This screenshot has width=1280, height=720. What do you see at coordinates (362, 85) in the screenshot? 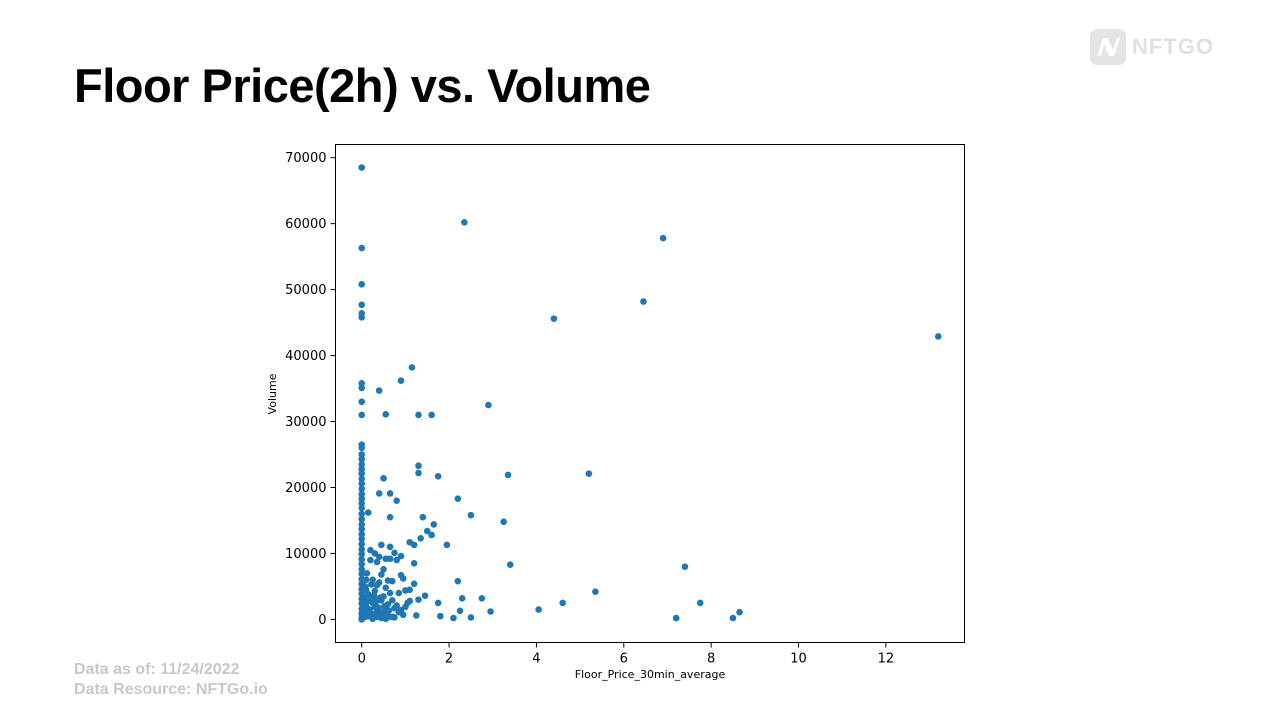
I see `page-title: Floor Price(2h) vs. Volume` at bounding box center [362, 85].